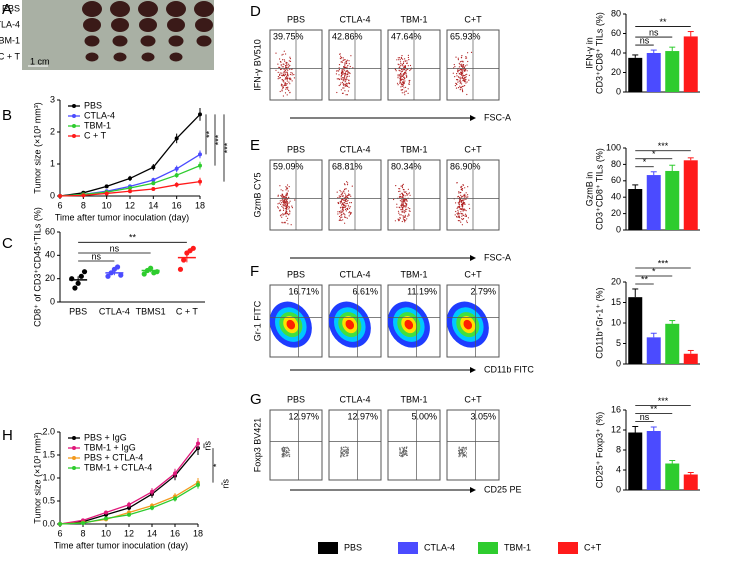  I want to click on density, so click(468, 324).